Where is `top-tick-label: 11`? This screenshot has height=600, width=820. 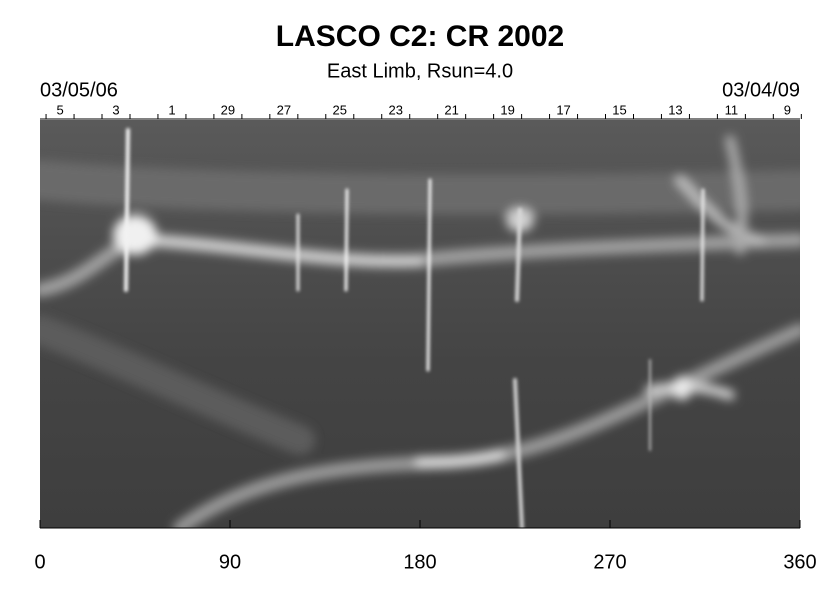
top-tick-label: 11 is located at coordinates (732, 109).